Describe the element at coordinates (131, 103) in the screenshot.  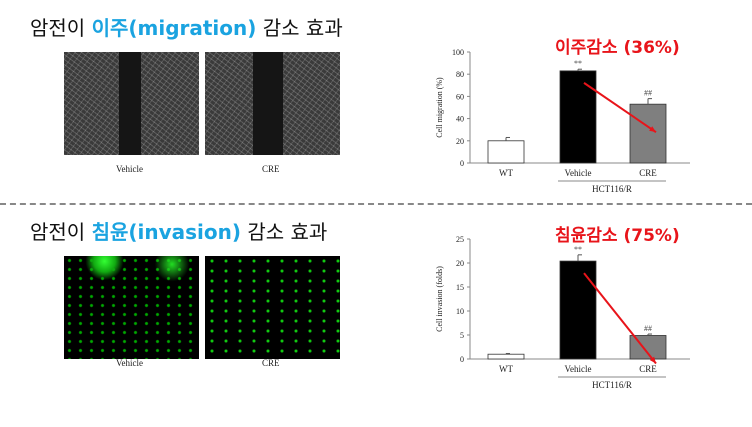
I see `migration-image-vehicle` at that location.